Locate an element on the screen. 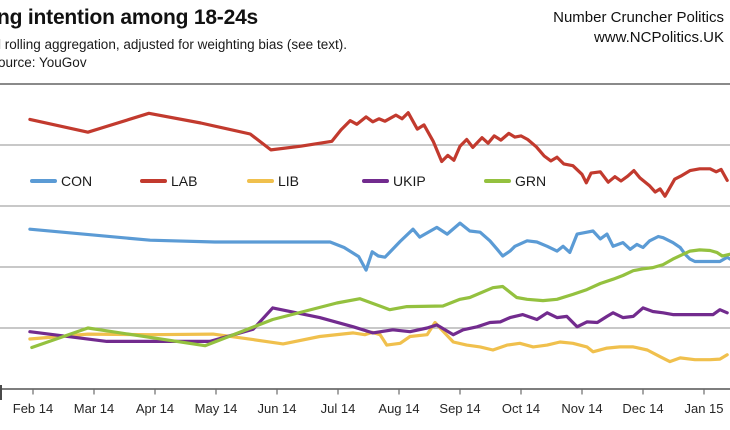  x-axis-label: Jan 15 is located at coordinates (704, 408).